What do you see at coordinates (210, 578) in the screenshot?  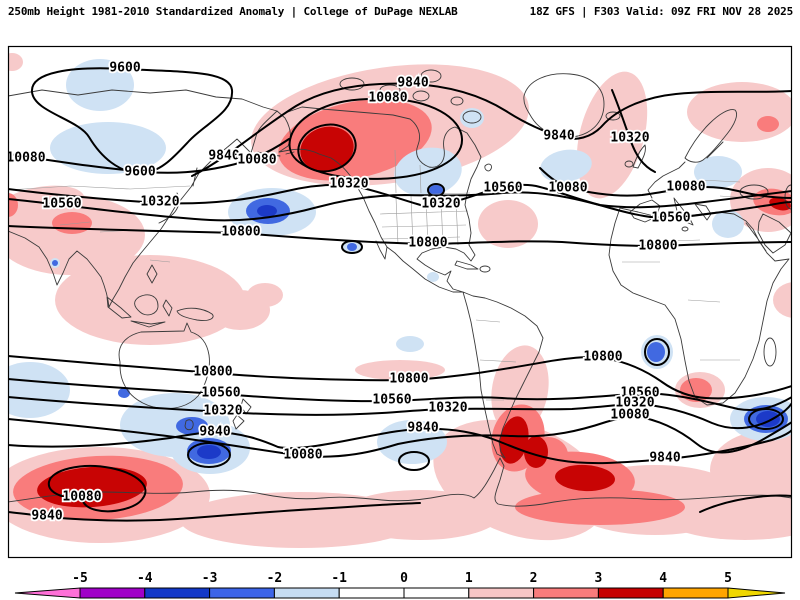 I see `colorbar-tick: -3` at bounding box center [210, 578].